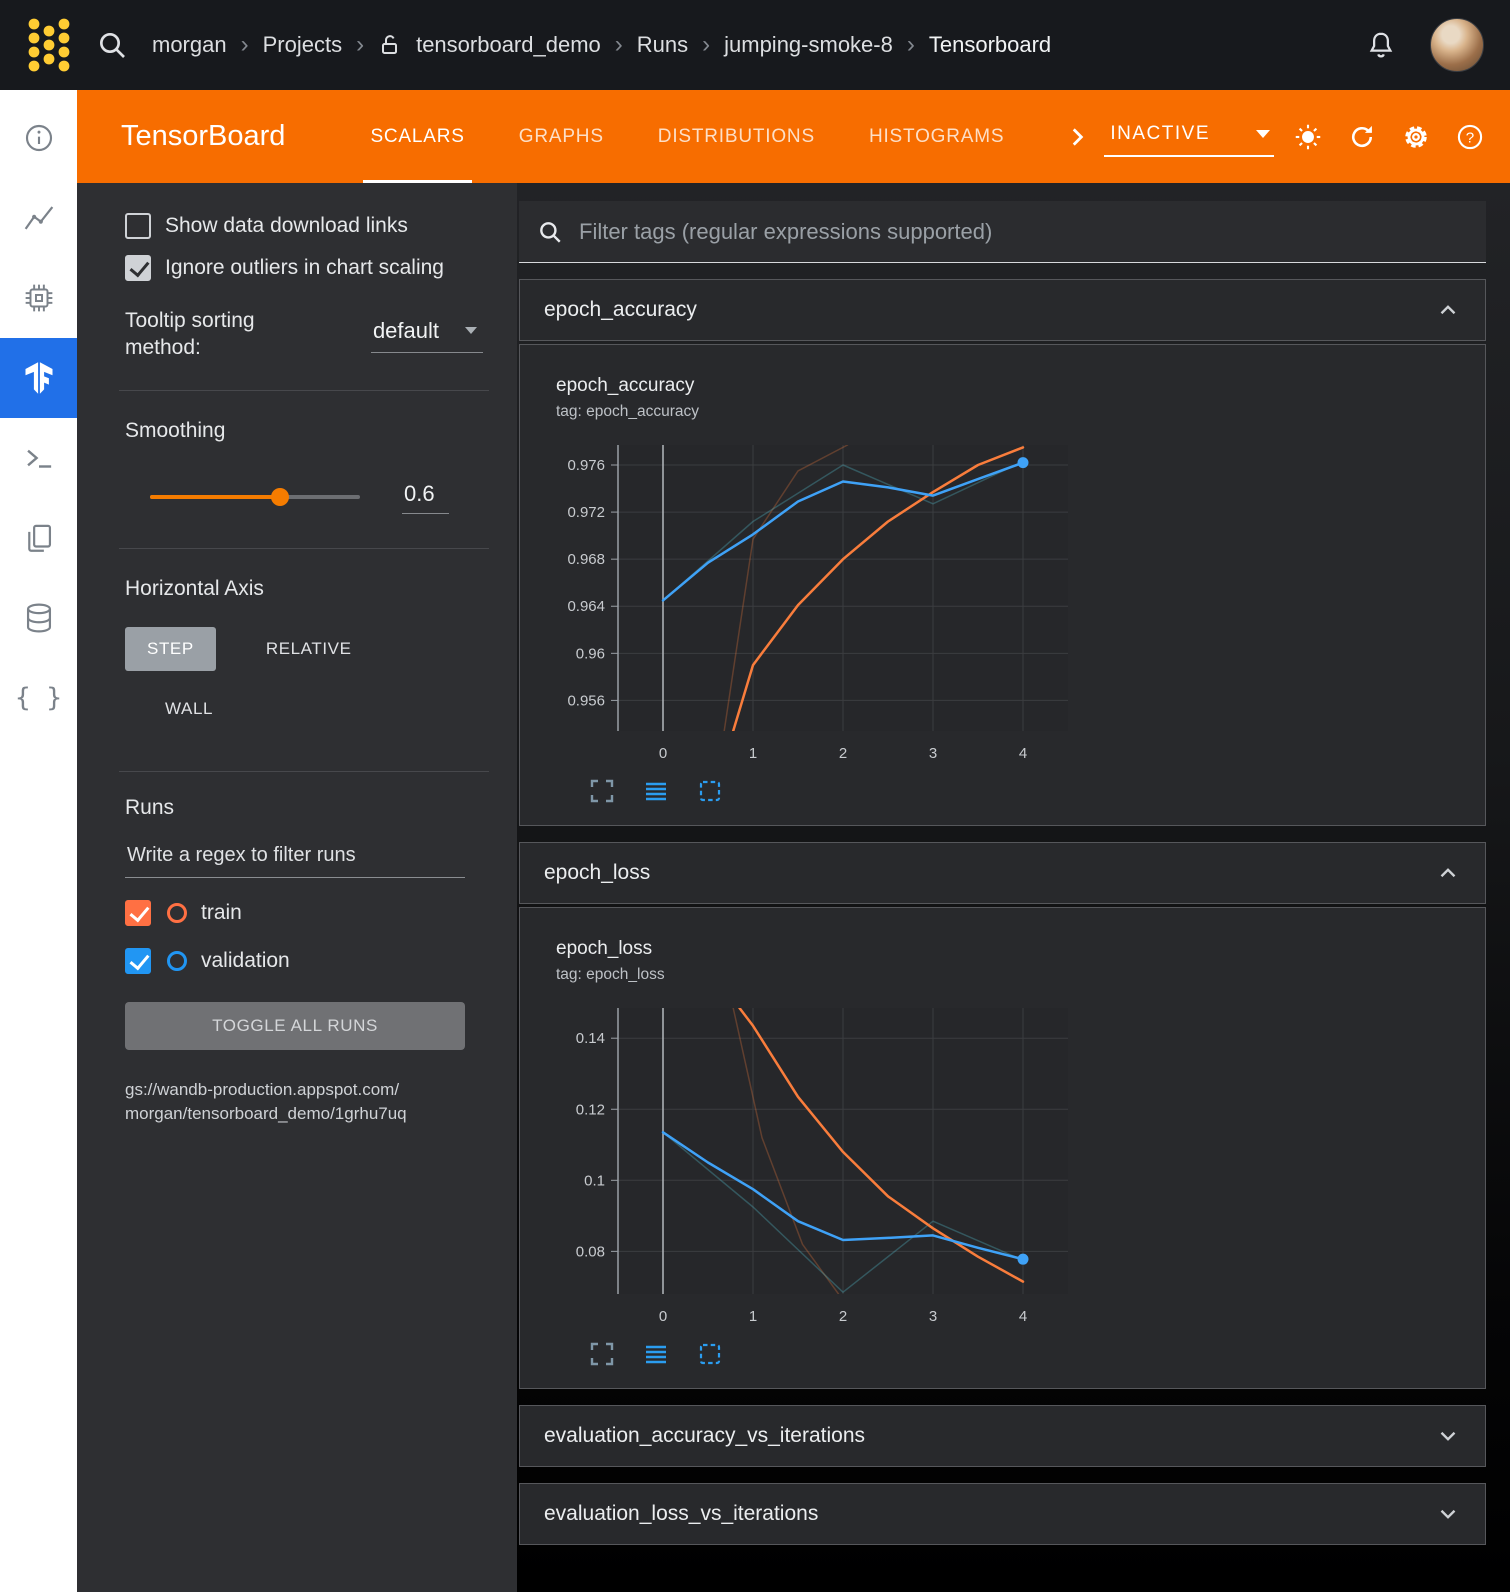 This screenshot has height=1592, width=1510. I want to click on help-icon: ?, so click(1470, 137).